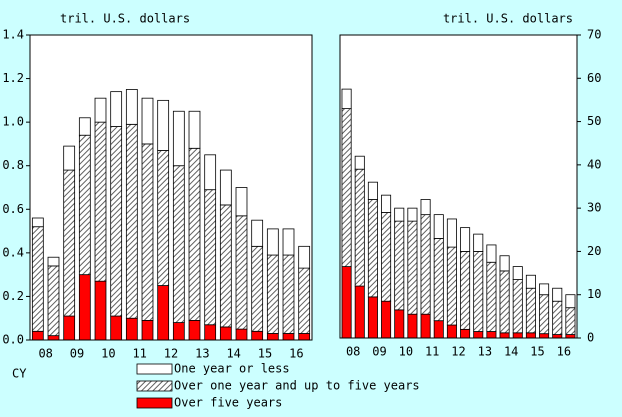 This screenshot has height=417, width=622. I want to click on y-tick-label: 30, so click(594, 208).